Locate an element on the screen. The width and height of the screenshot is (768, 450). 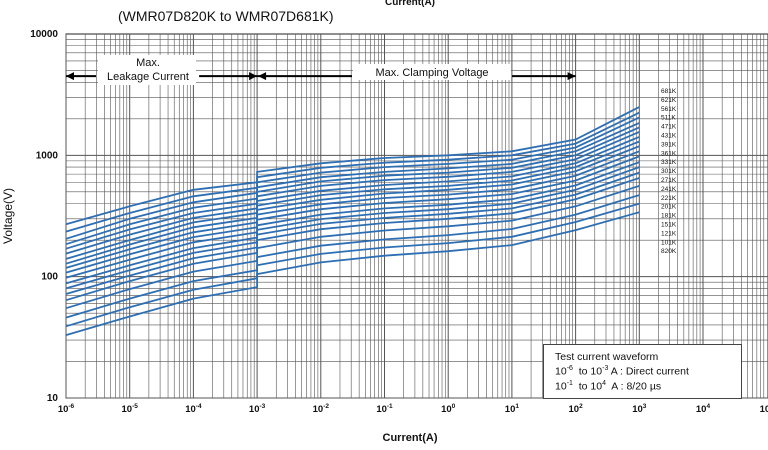
x-tick-label: 10³ is located at coordinates (639, 409).